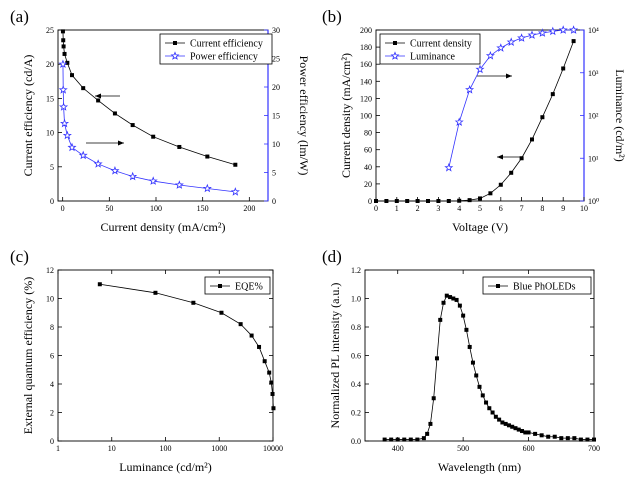 This screenshot has width=631, height=477. What do you see at coordinates (366, 64) in the screenshot?
I see `y-tick-label: 160` at bounding box center [366, 64].